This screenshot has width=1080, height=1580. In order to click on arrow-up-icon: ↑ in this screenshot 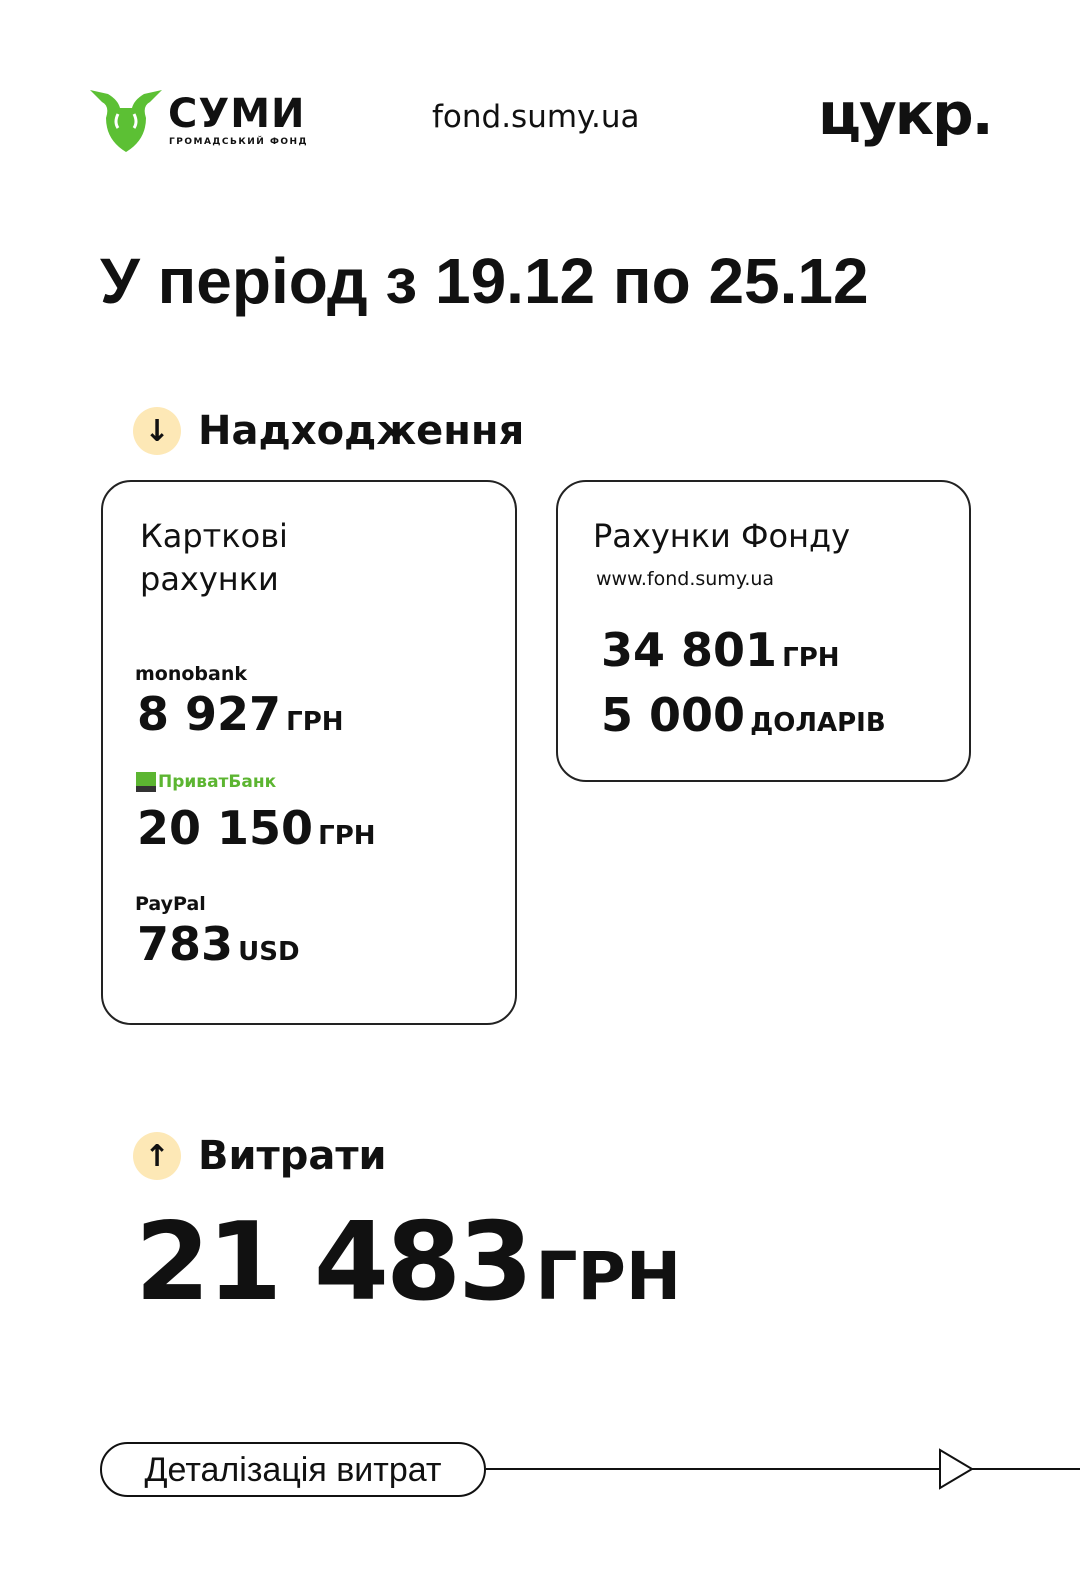, I will do `click(157, 1156)`.